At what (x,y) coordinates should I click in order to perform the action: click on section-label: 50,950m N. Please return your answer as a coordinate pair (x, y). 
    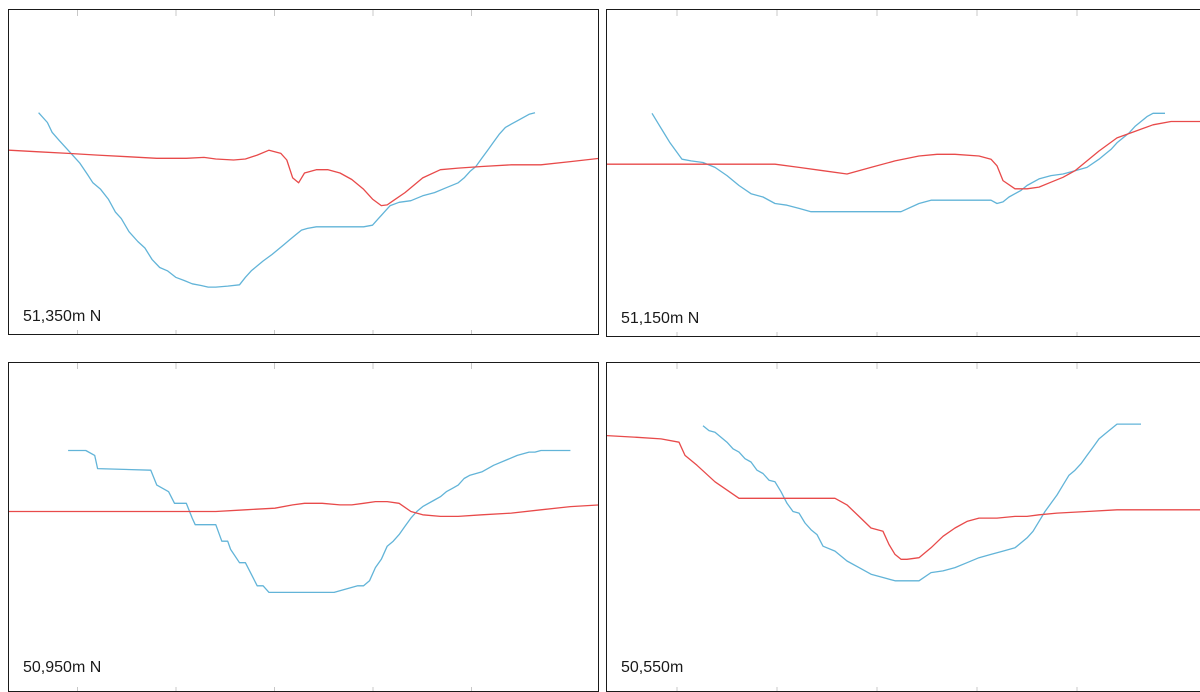
    Looking at the image, I should click on (62, 668).